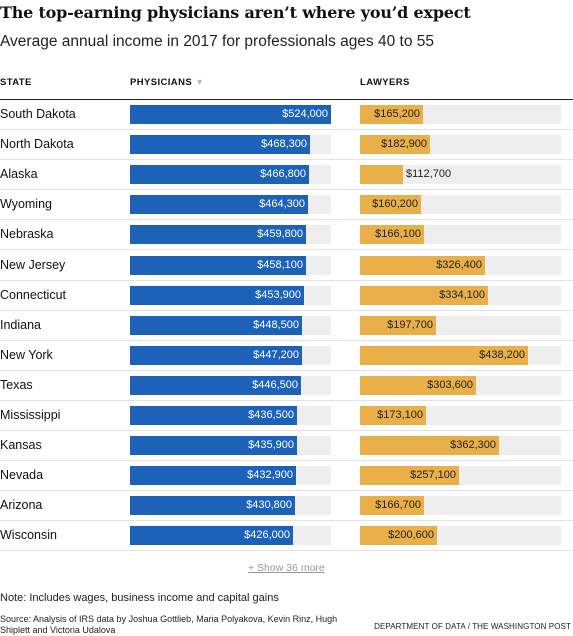  Describe the element at coordinates (26, 204) in the screenshot. I see `state-label: Wyoming` at that location.